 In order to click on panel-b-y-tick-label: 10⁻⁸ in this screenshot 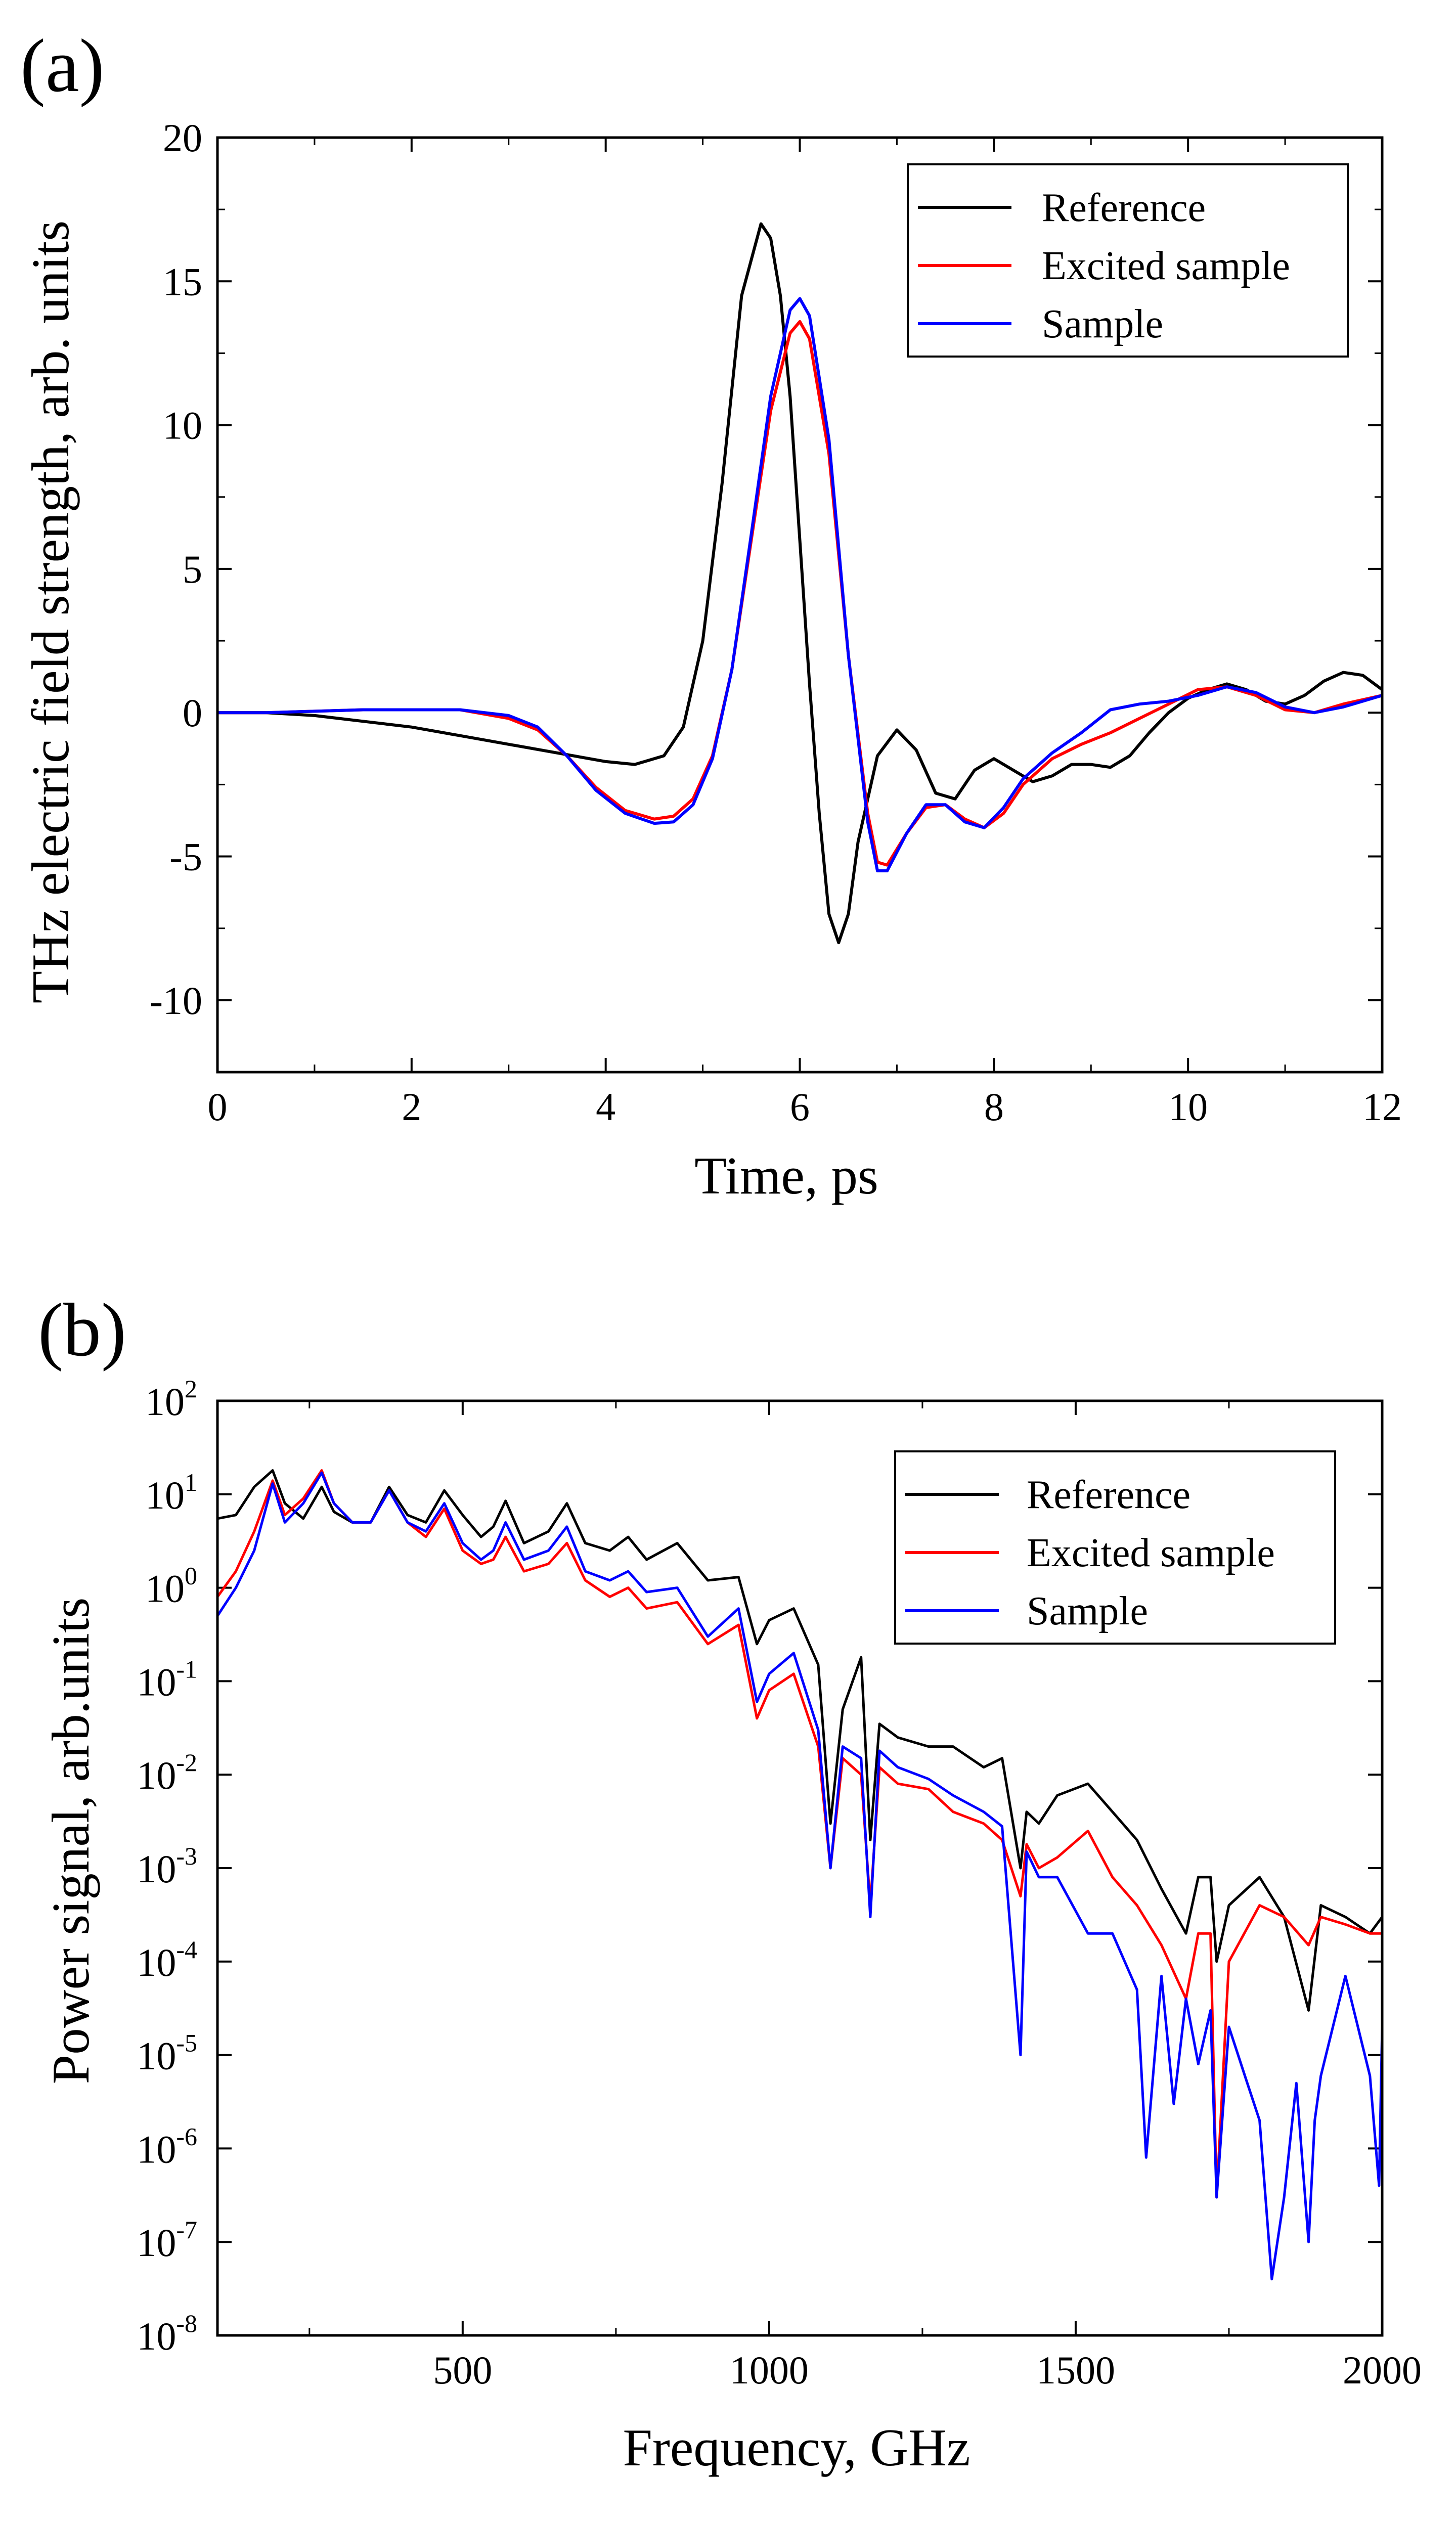, I will do `click(167, 2334)`.